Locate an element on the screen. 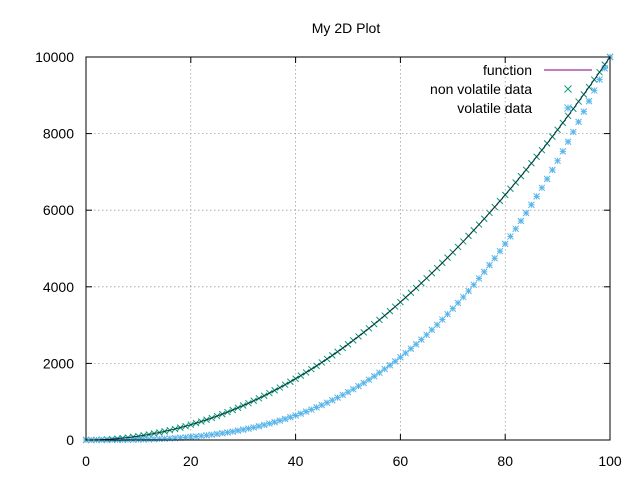 This screenshot has width=640, height=480. legend-swatch-cross is located at coordinates (568, 89).